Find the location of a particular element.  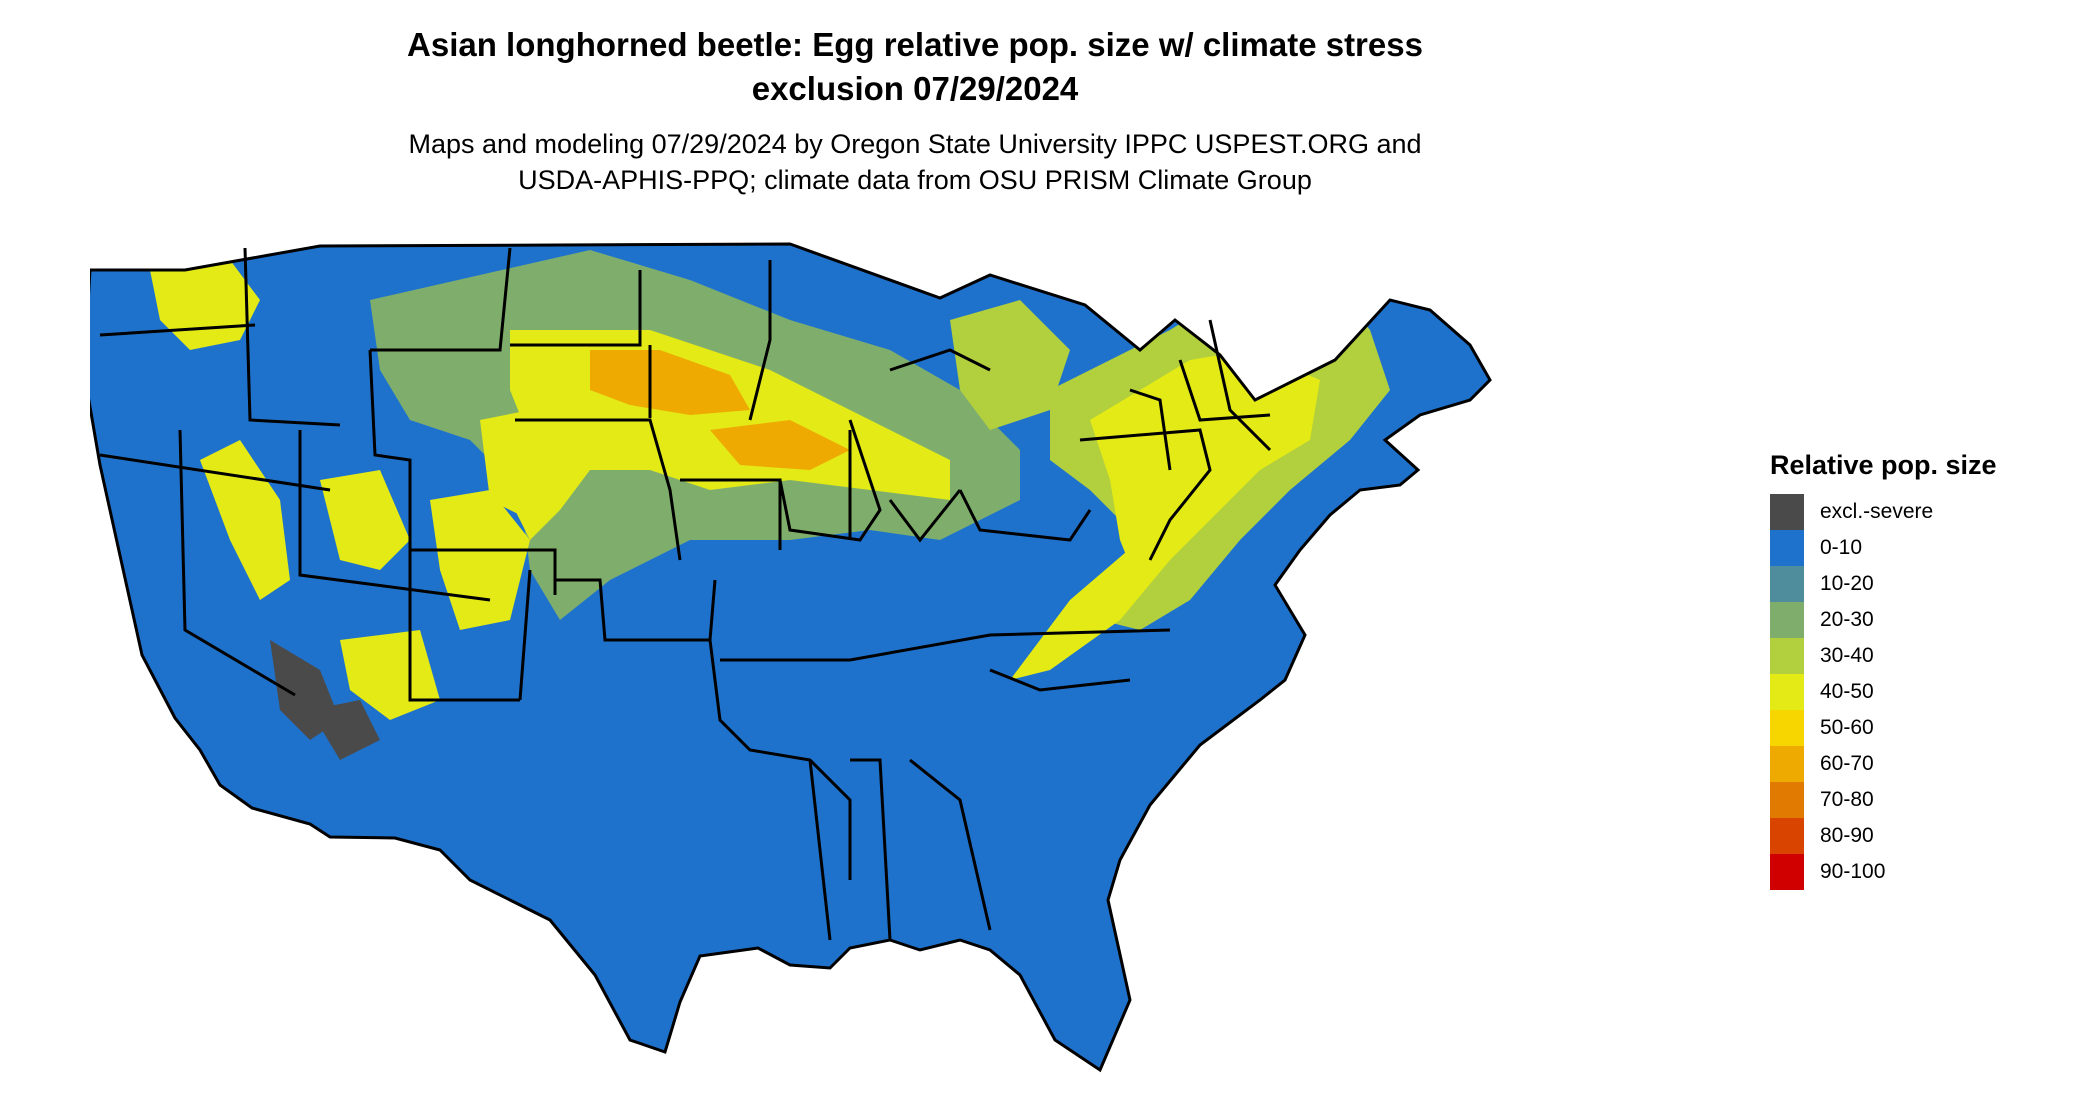

zone-arizona-exclusion is located at coordinates (345, 730).